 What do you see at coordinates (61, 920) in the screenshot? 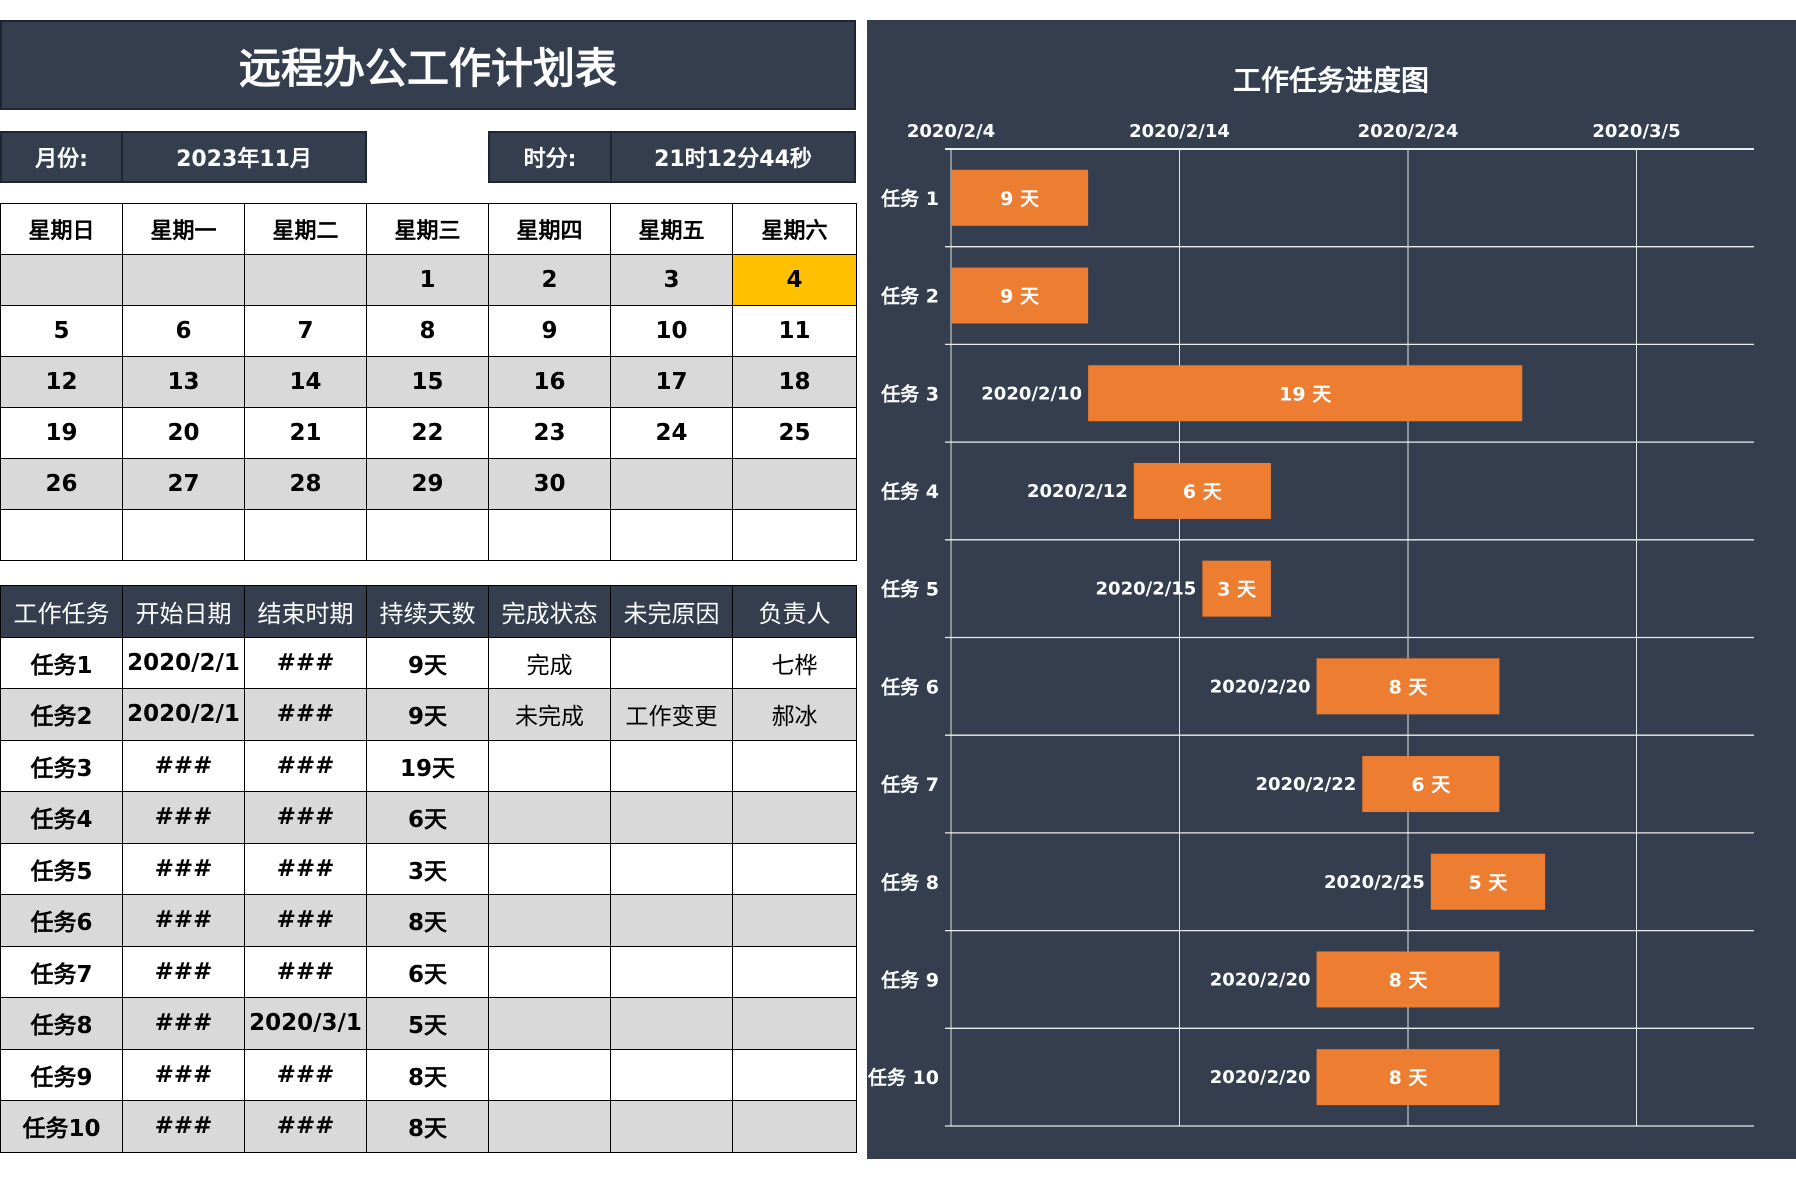
I see `task-name-cell: 任务6` at bounding box center [61, 920].